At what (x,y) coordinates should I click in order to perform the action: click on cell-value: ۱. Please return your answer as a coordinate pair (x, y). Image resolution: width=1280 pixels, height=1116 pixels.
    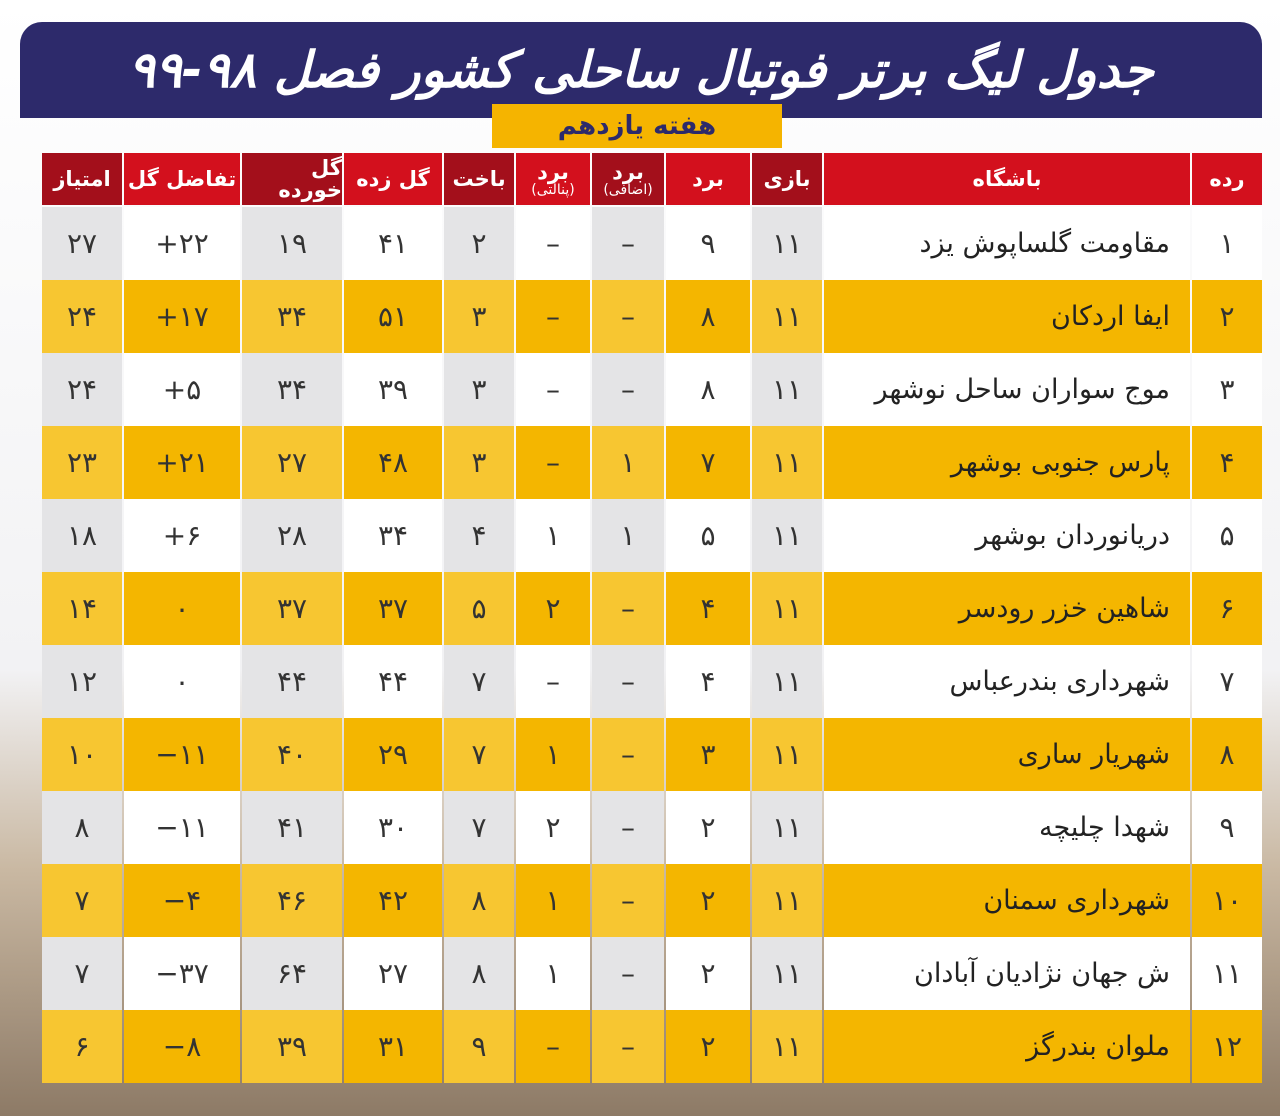
    Looking at the image, I should click on (553, 973).